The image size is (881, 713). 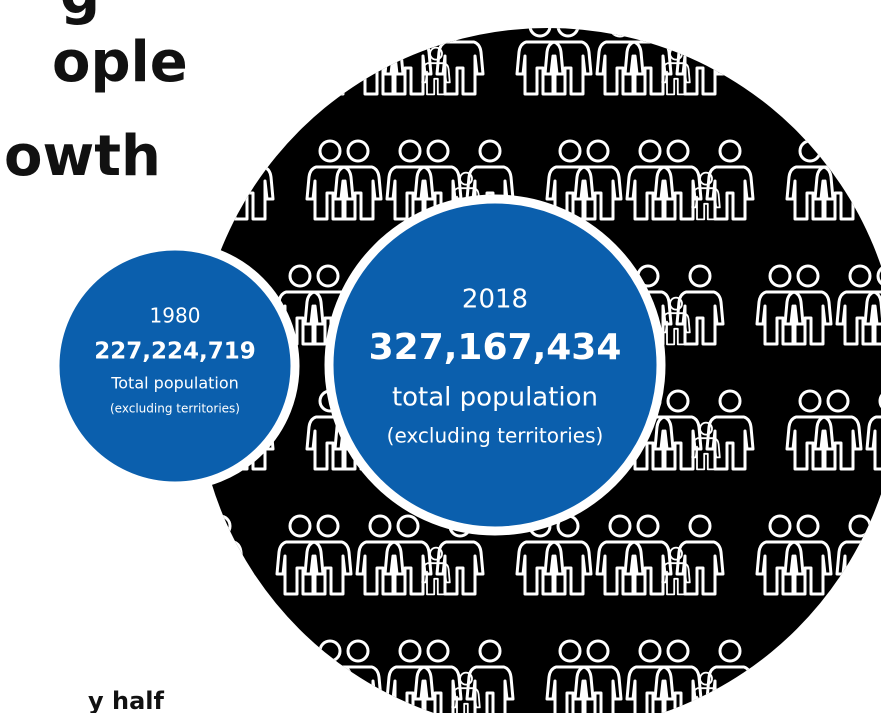 What do you see at coordinates (175, 316) in the screenshot?
I see `year: 1980` at bounding box center [175, 316].